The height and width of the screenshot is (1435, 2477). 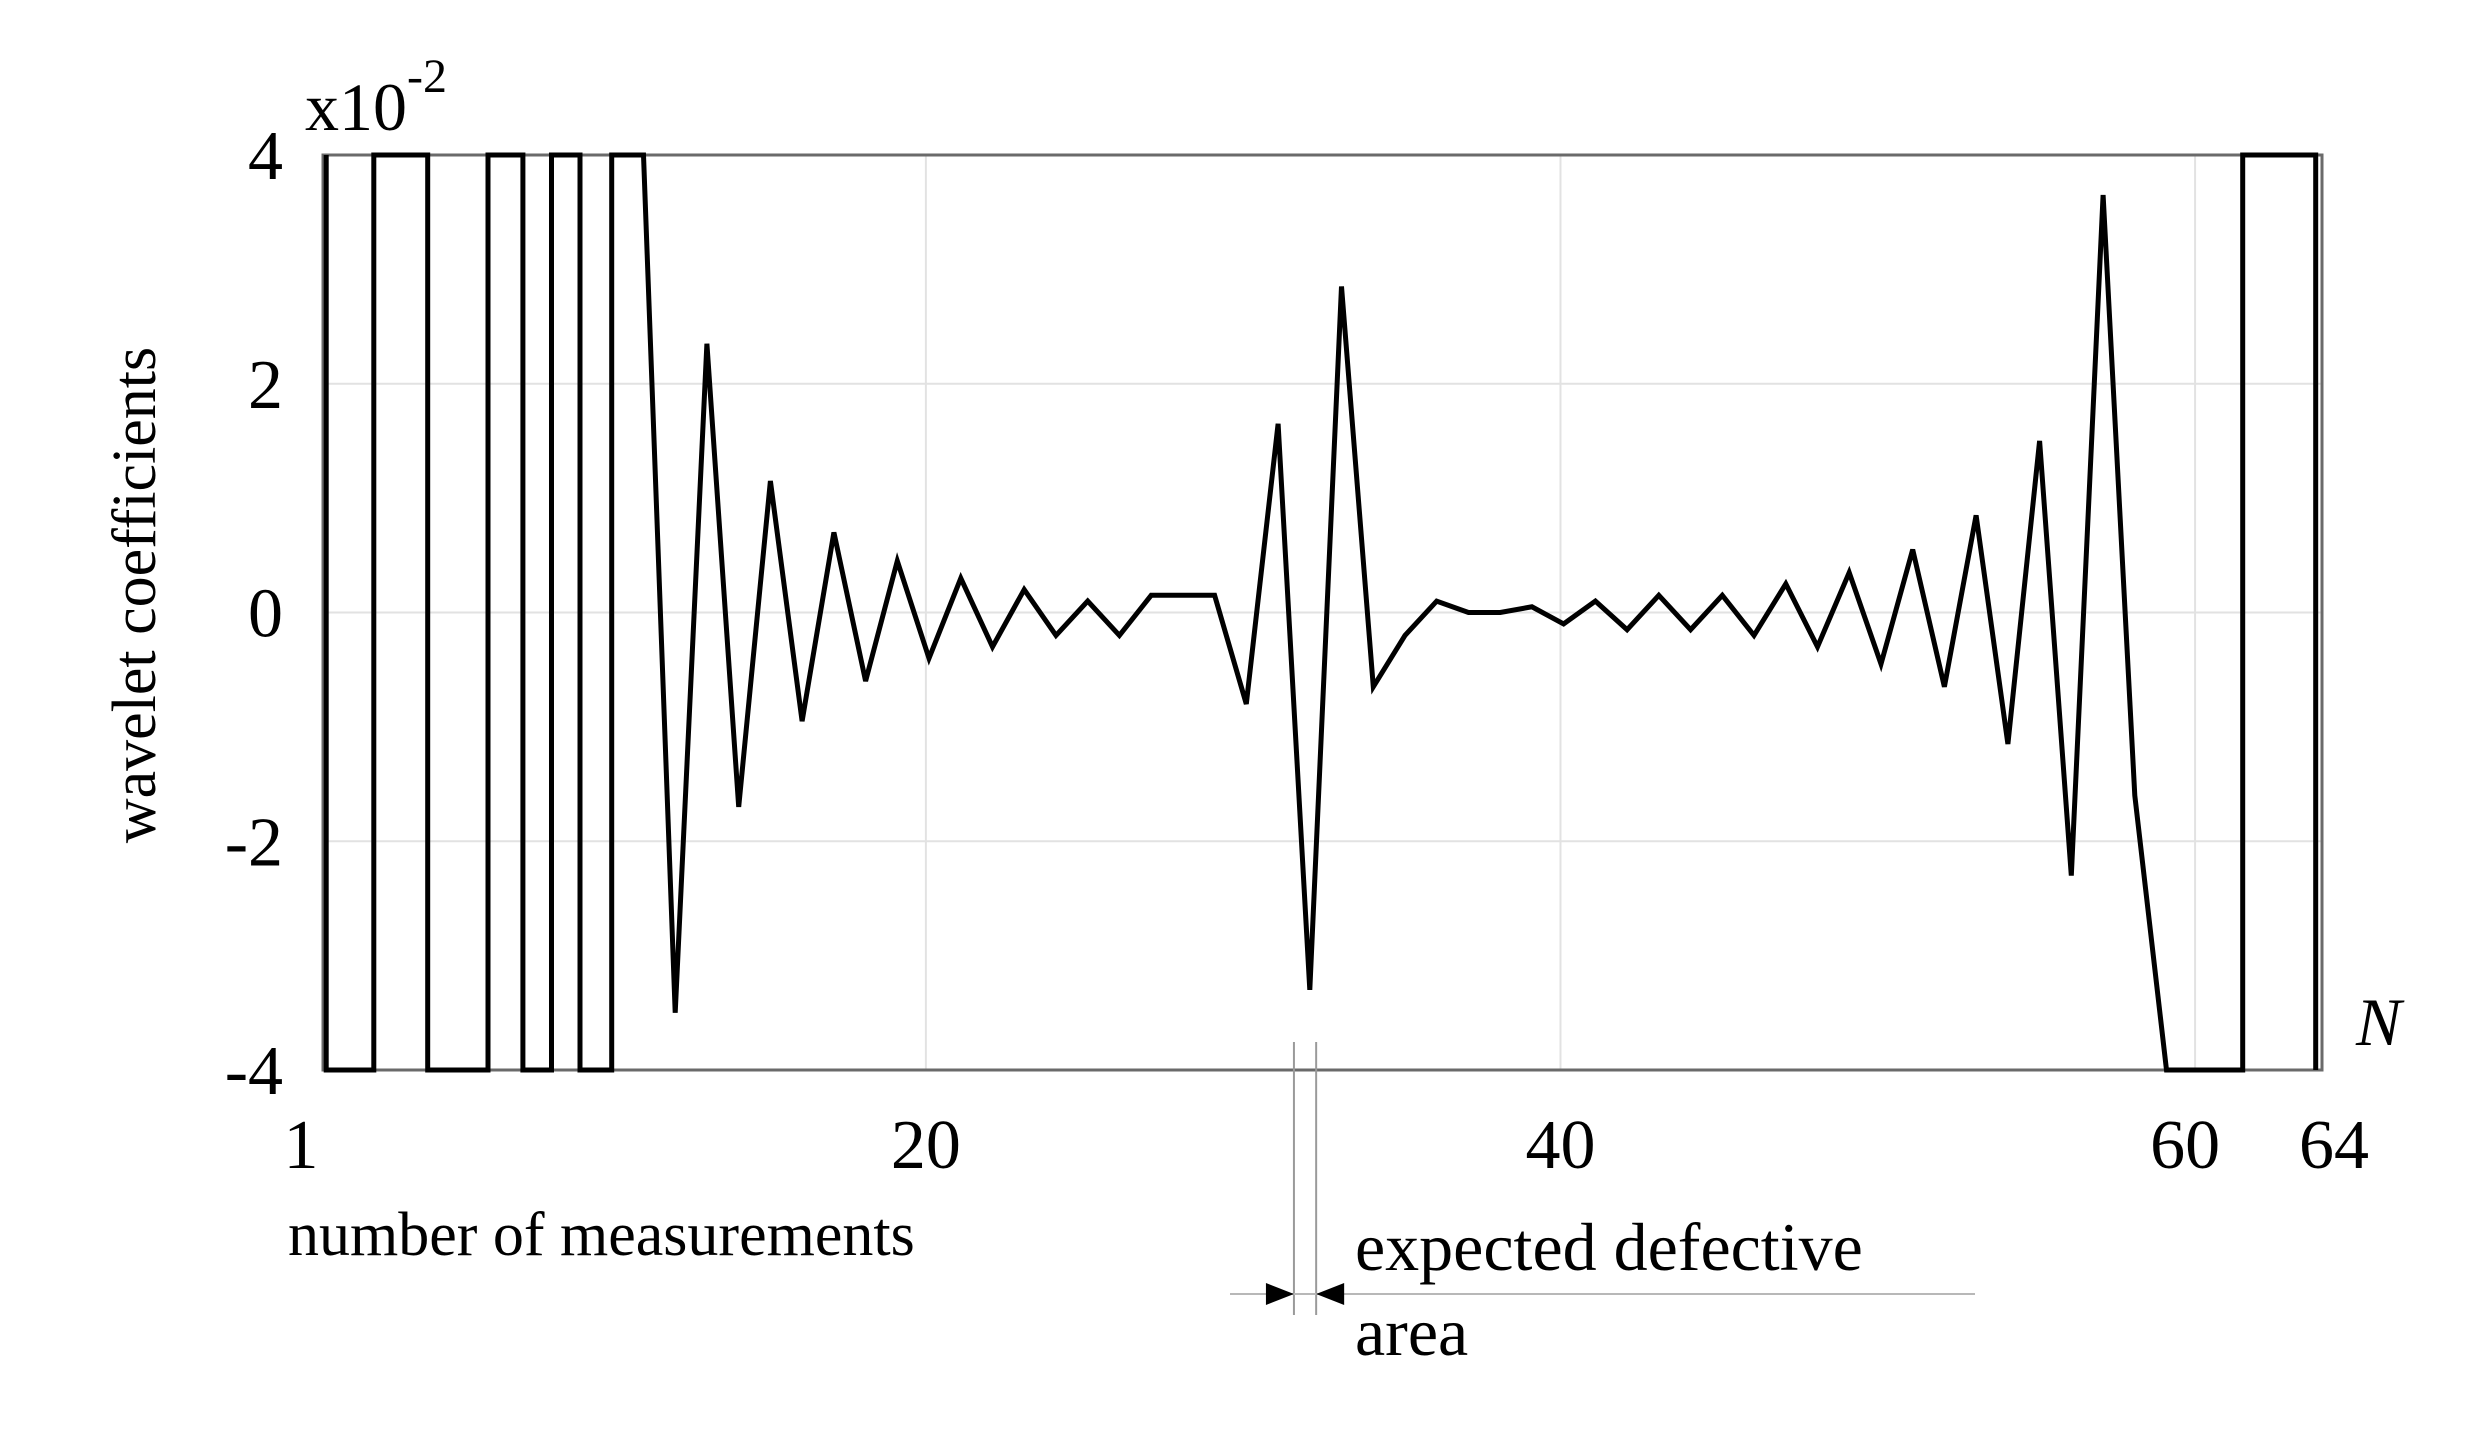 What do you see at coordinates (1560, 1145) in the screenshot?
I see `x-tick-label: 40` at bounding box center [1560, 1145].